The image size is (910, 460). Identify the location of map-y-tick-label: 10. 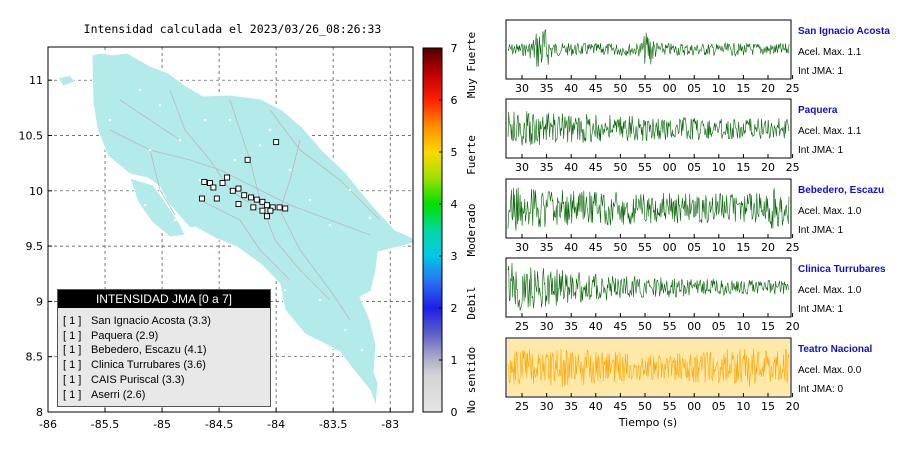
(36, 191).